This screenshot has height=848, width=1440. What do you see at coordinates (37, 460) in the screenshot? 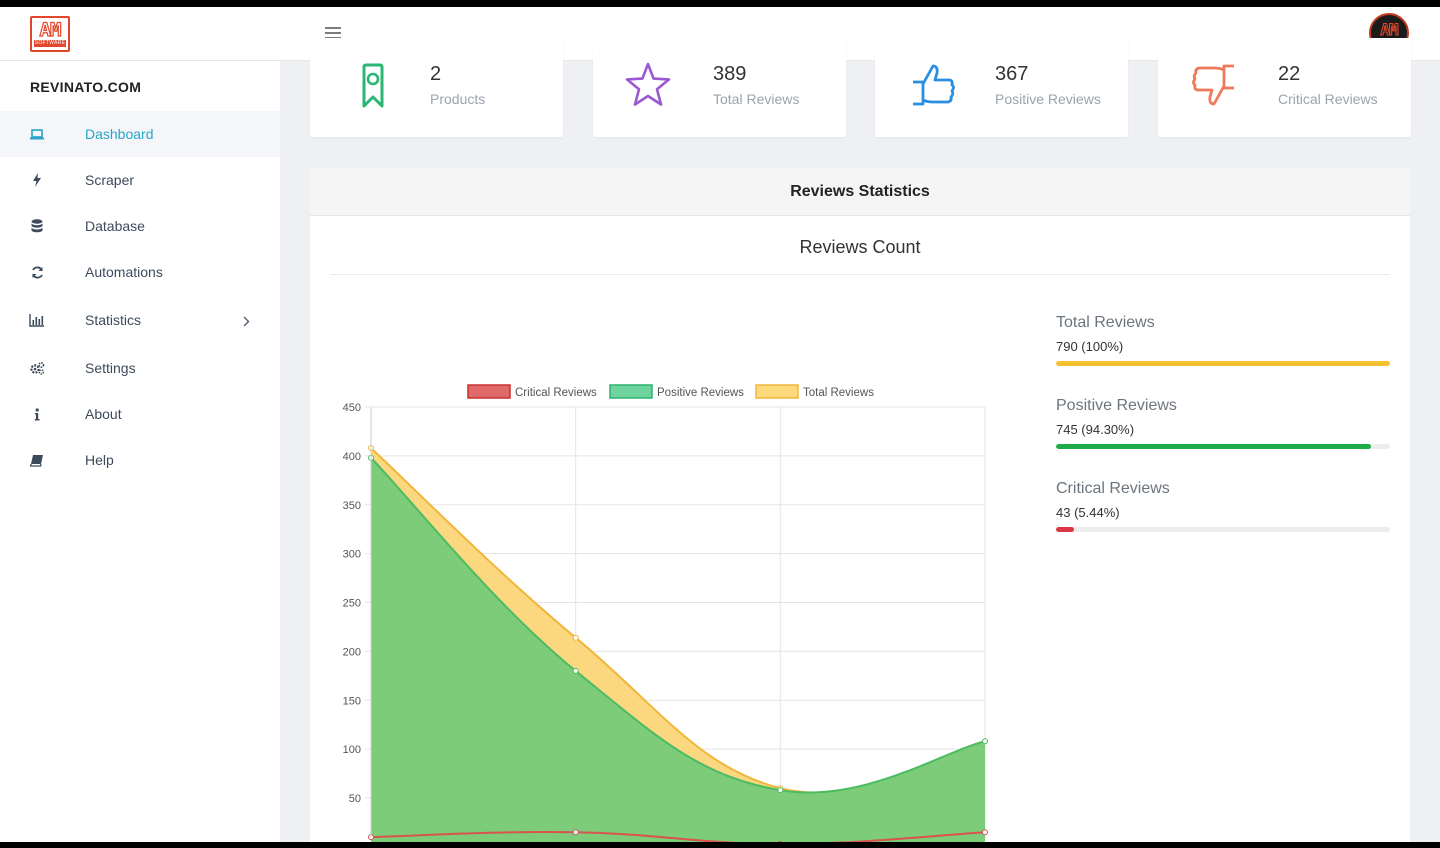
I see `book-icon` at bounding box center [37, 460].